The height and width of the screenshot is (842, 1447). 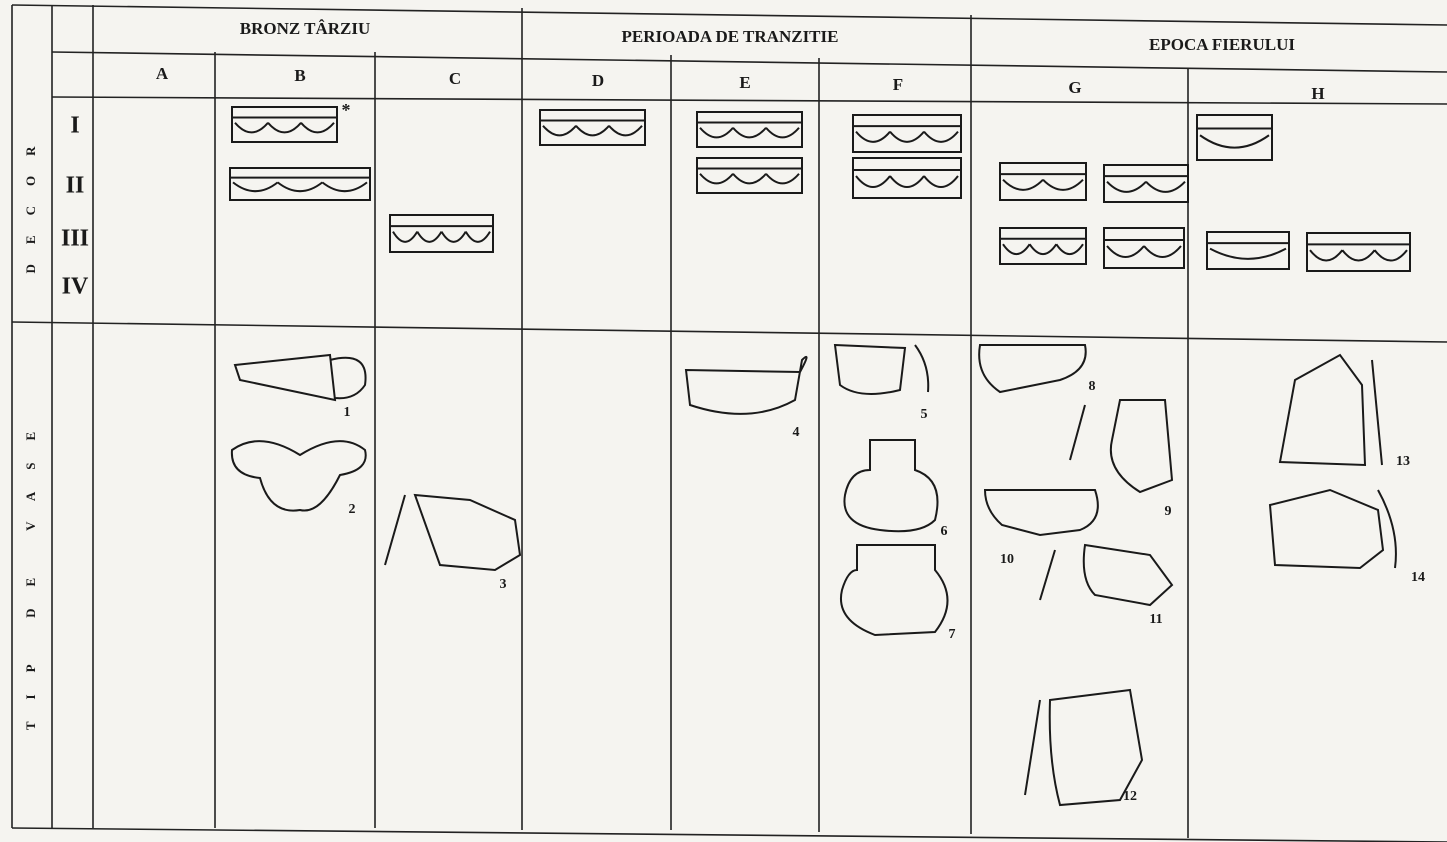 I want to click on figure-number: 6, so click(x=944, y=531).